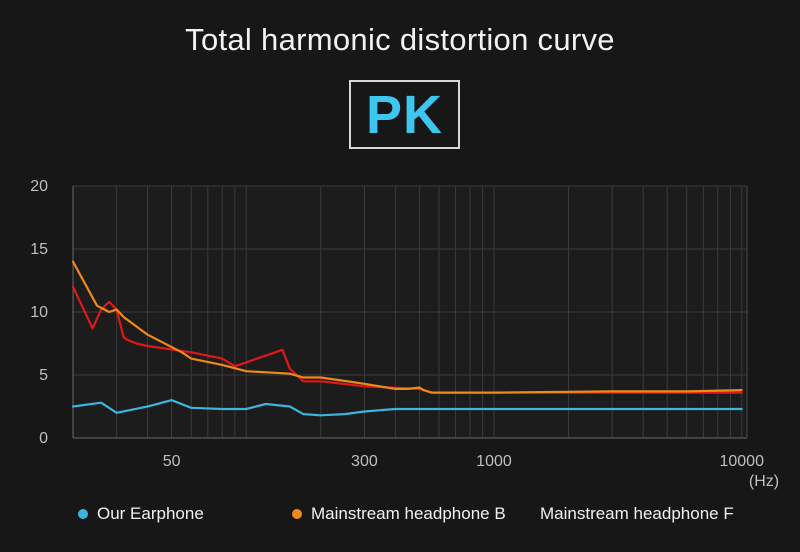 This screenshot has width=800, height=552. I want to click on x-tick-label: 10000, so click(741, 461).